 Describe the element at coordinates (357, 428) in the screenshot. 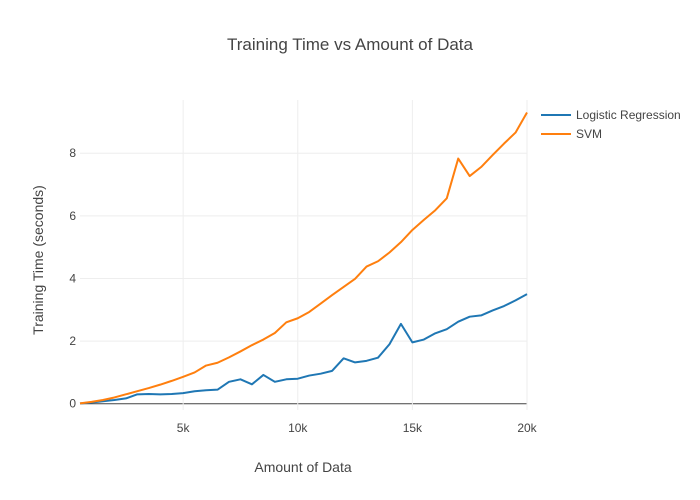

I see `x-axis-ticks: 5k 10k 15k 20k` at that location.